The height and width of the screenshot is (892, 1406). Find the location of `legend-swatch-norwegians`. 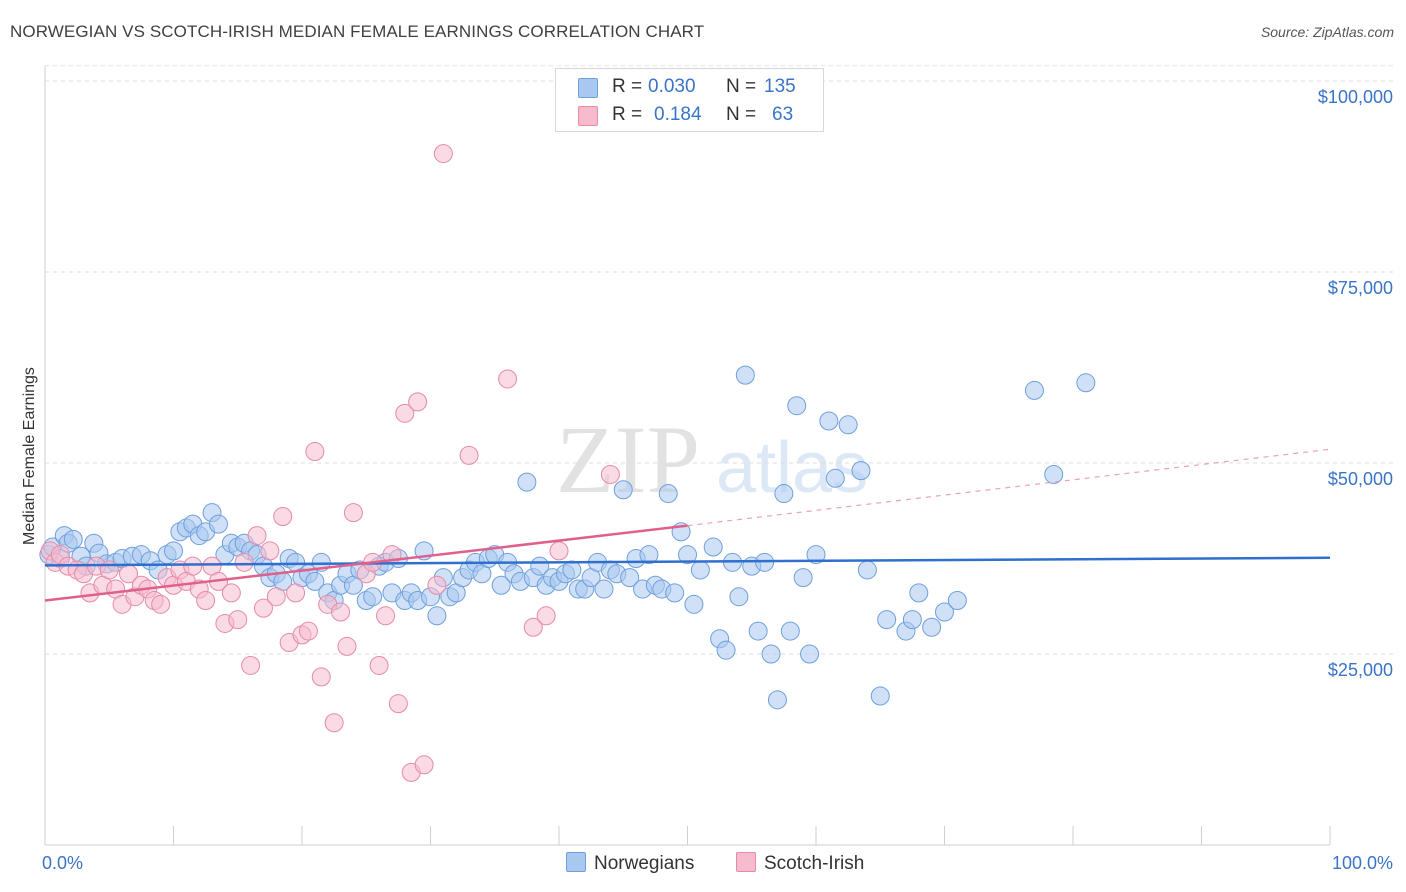

legend-swatch-norwegians is located at coordinates (588, 88).